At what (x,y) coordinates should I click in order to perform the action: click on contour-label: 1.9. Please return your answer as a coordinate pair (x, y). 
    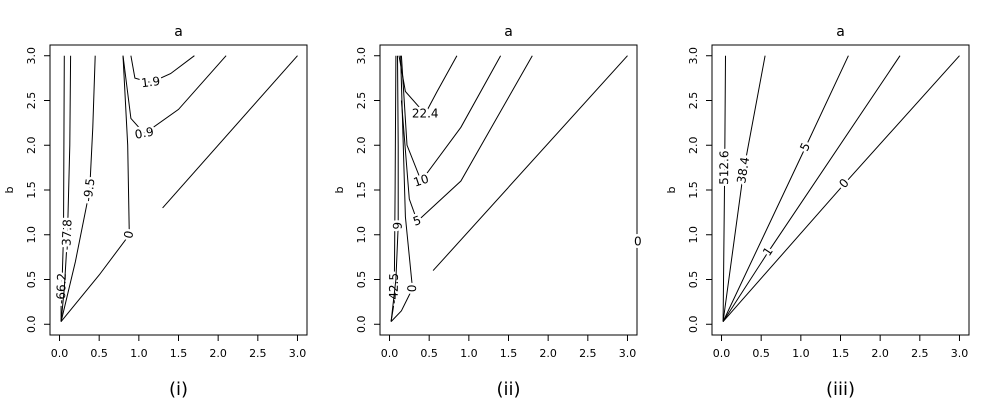
    Looking at the image, I should click on (150, 82).